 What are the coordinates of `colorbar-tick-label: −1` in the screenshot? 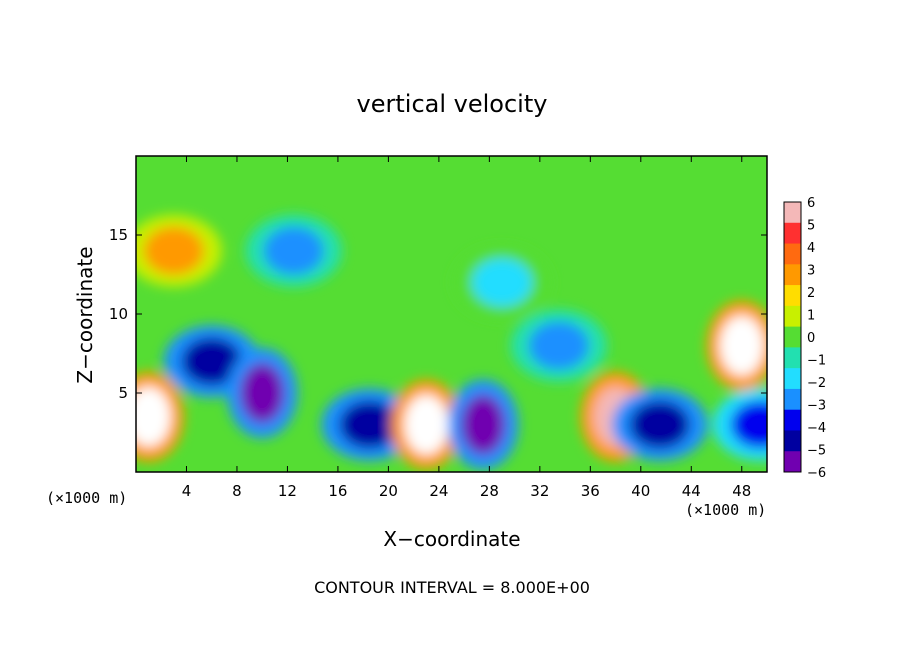 It's located at (816, 361).